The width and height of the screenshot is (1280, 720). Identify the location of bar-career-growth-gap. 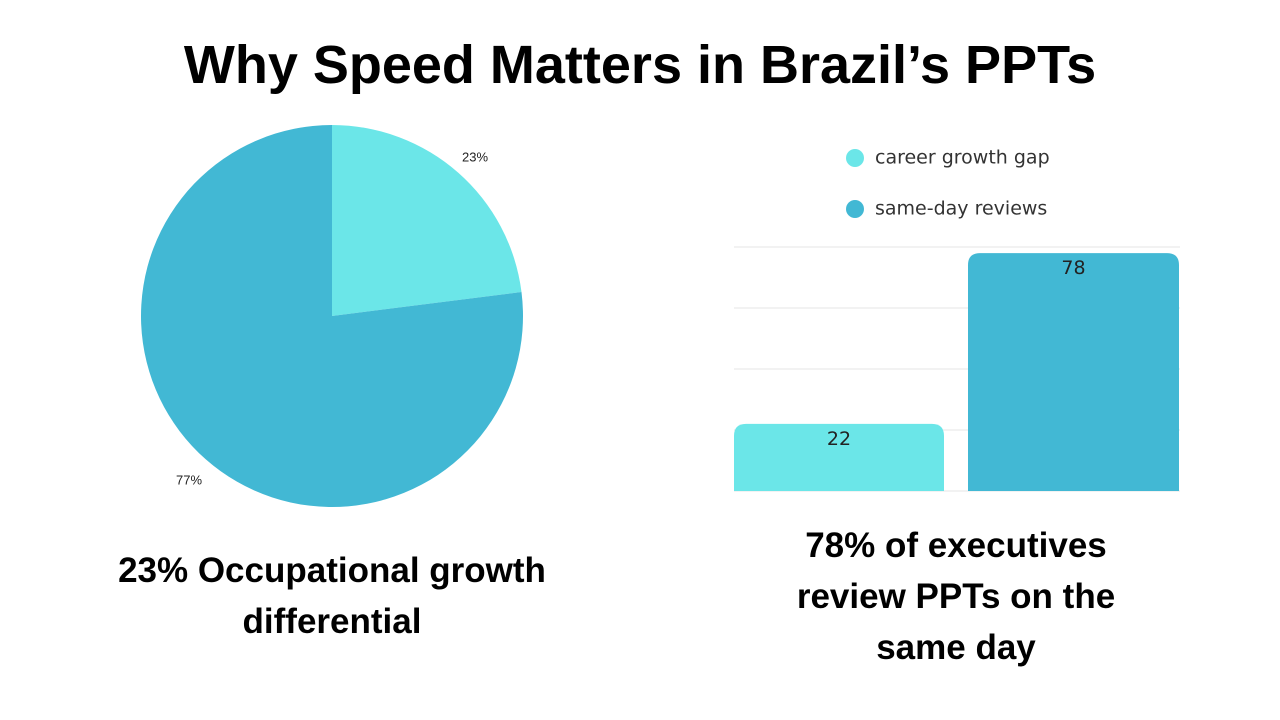
(839, 457).